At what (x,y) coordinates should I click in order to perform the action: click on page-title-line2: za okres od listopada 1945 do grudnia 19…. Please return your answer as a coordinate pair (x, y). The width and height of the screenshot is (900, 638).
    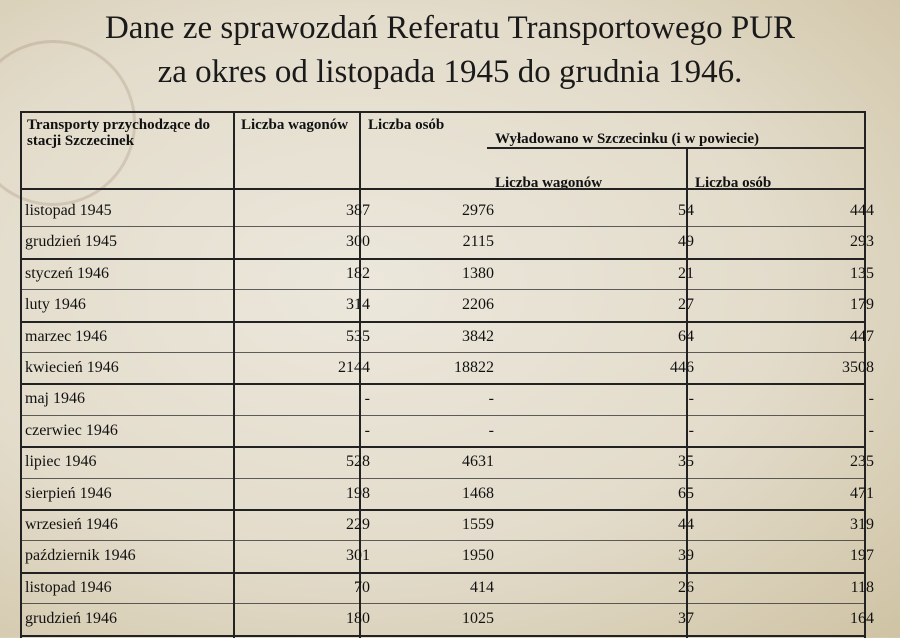
    Looking at the image, I should click on (450, 72).